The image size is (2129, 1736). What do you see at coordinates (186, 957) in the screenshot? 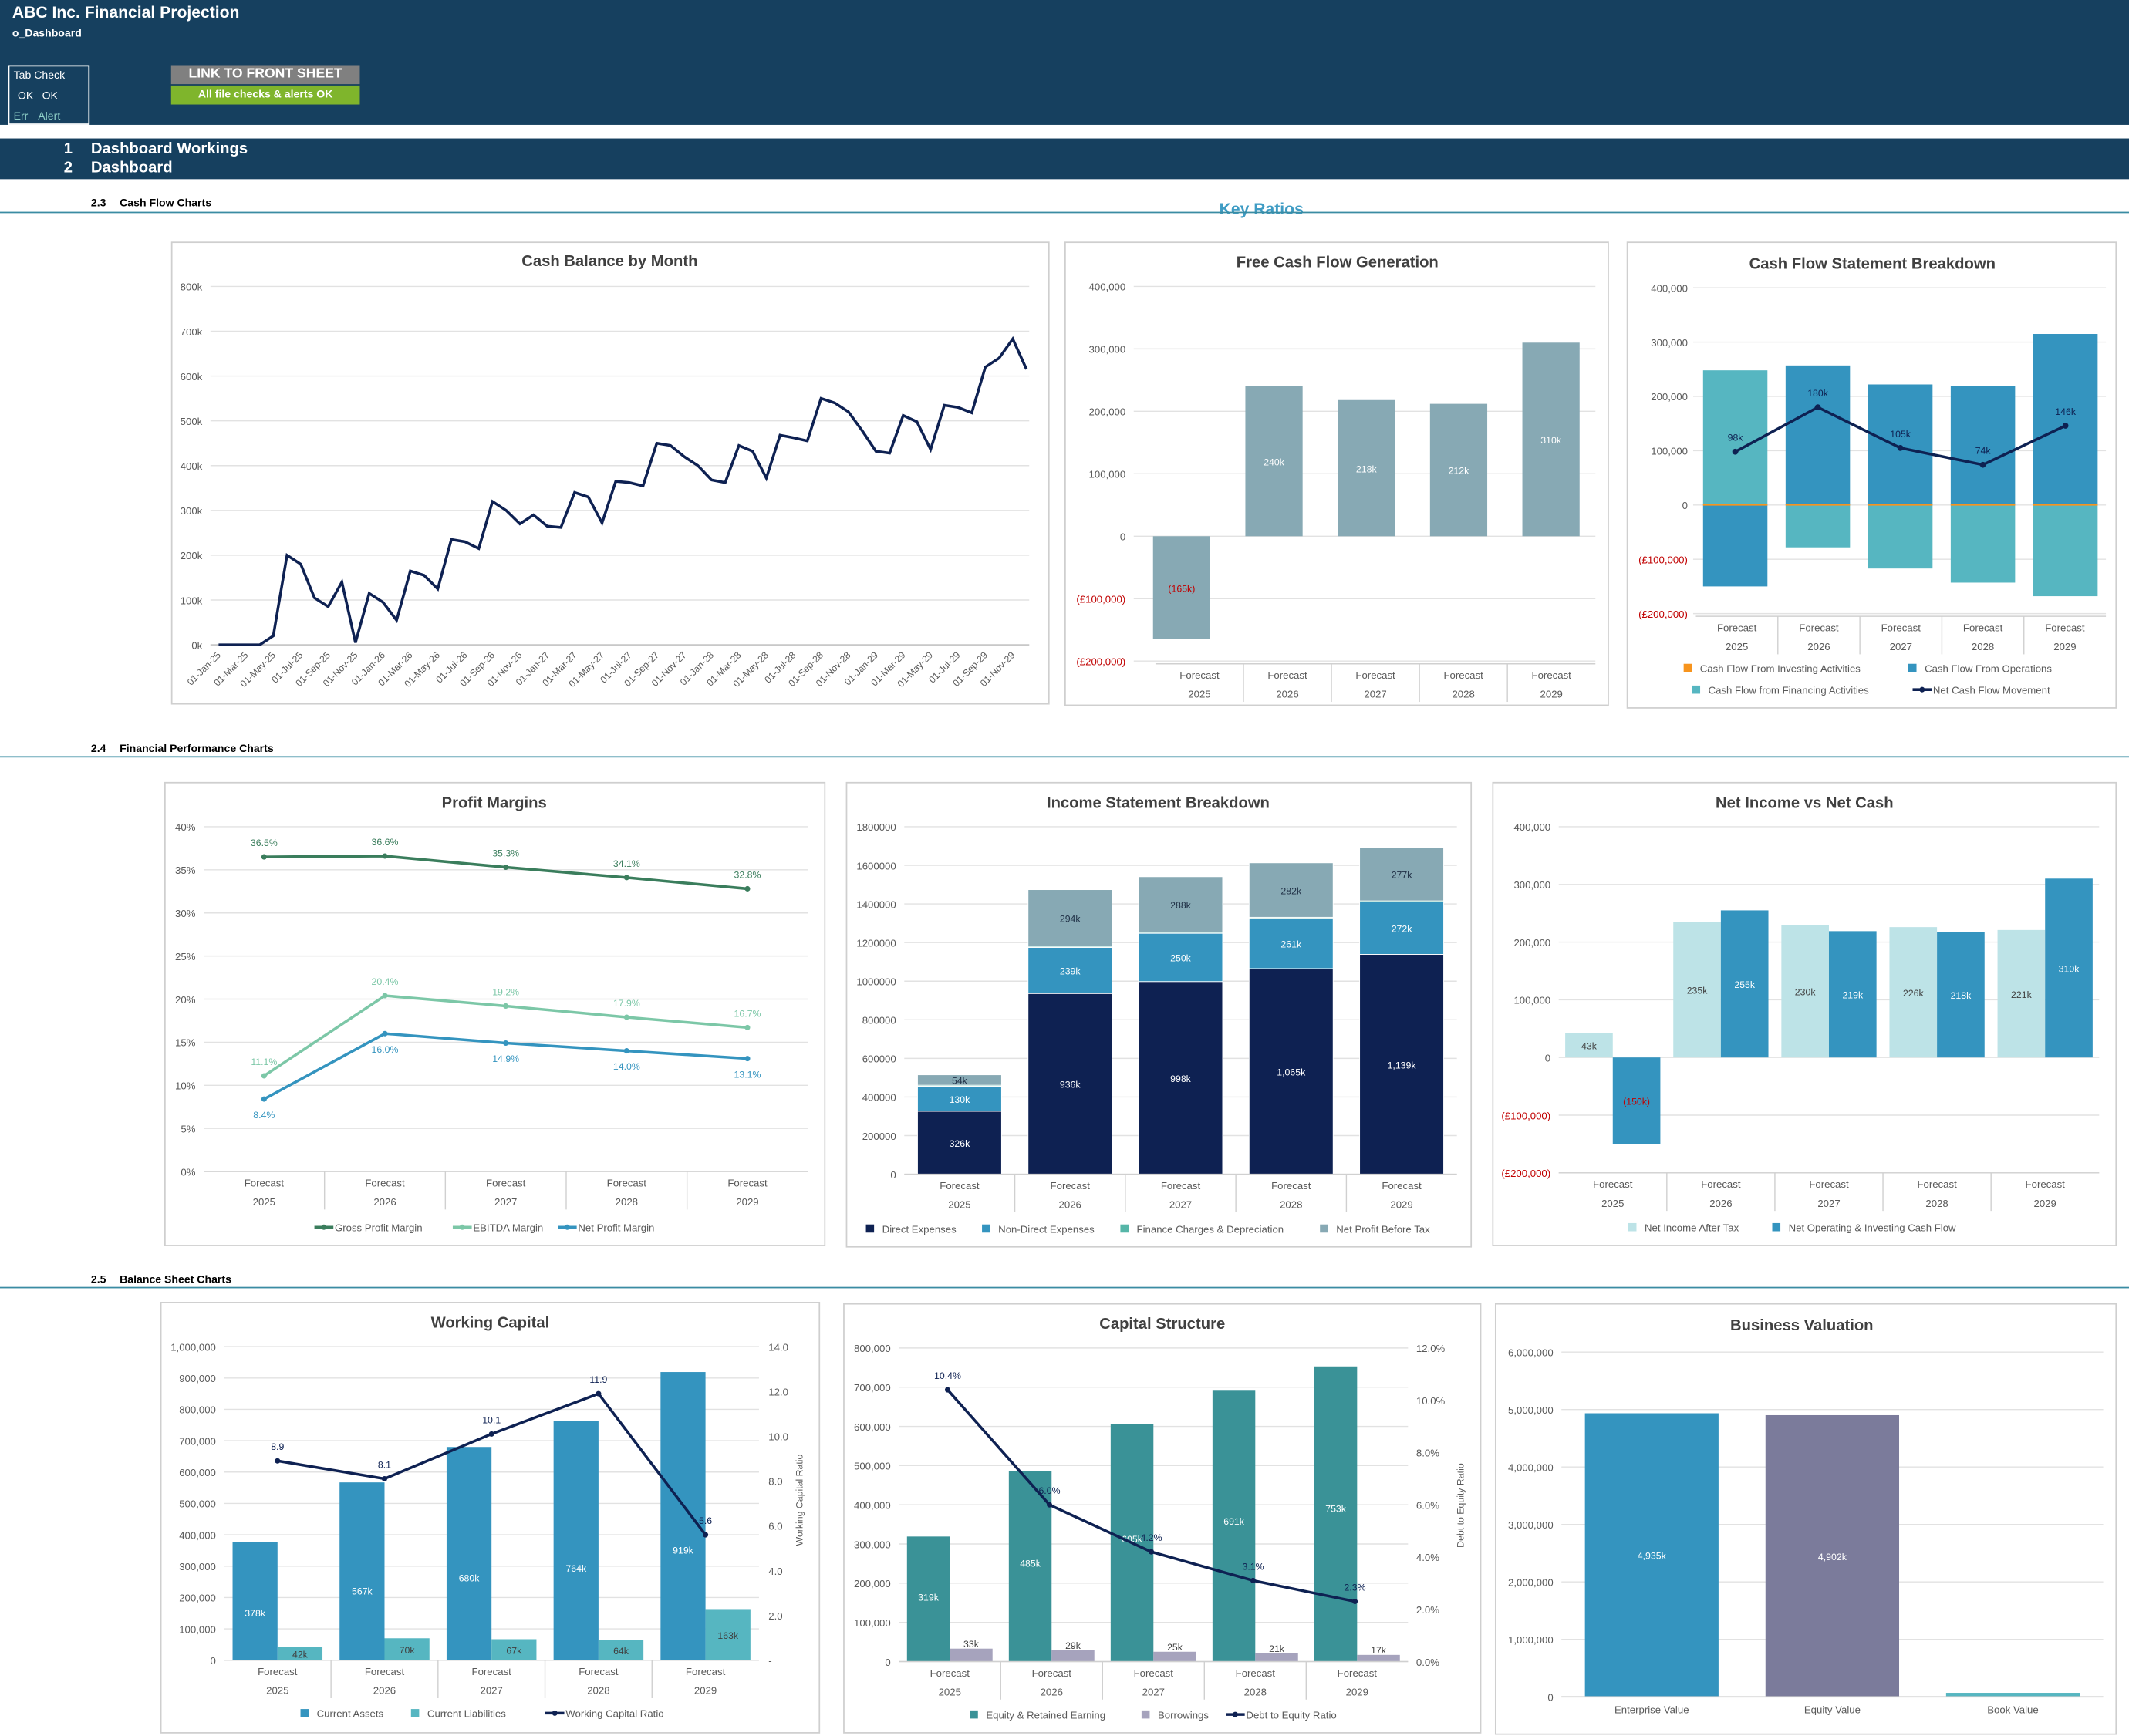
I see `y-tick-label: 25%` at bounding box center [186, 957].